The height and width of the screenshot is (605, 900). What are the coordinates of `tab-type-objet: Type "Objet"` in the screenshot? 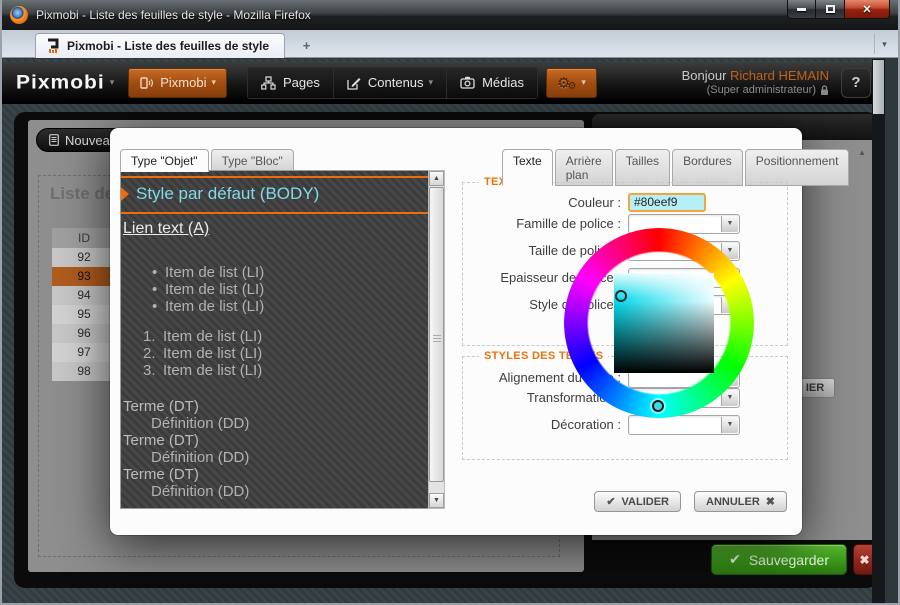 It's located at (164, 160).